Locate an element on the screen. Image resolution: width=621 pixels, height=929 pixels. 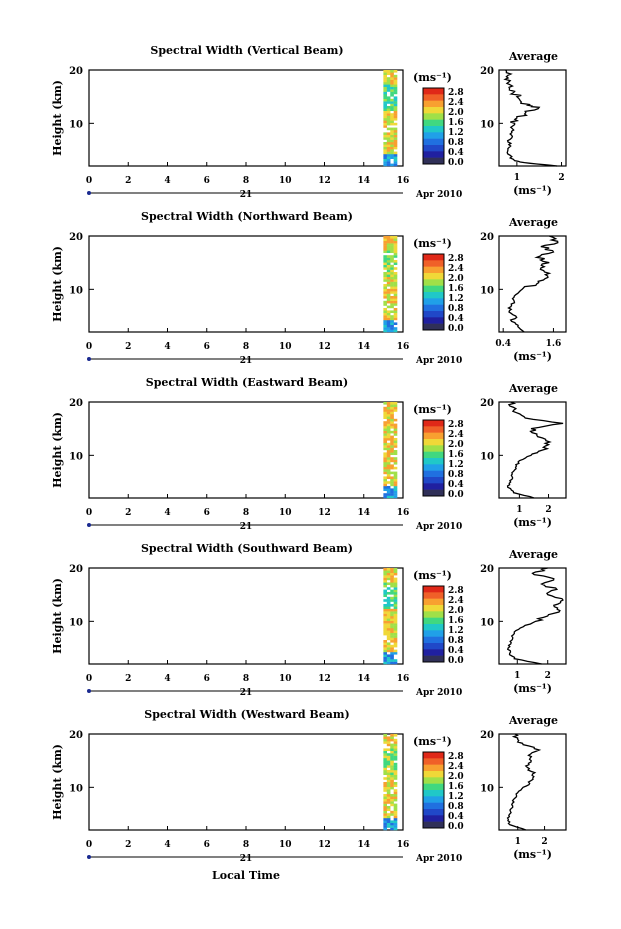
height-tick-label: 10 is located at coordinates (76, 788).